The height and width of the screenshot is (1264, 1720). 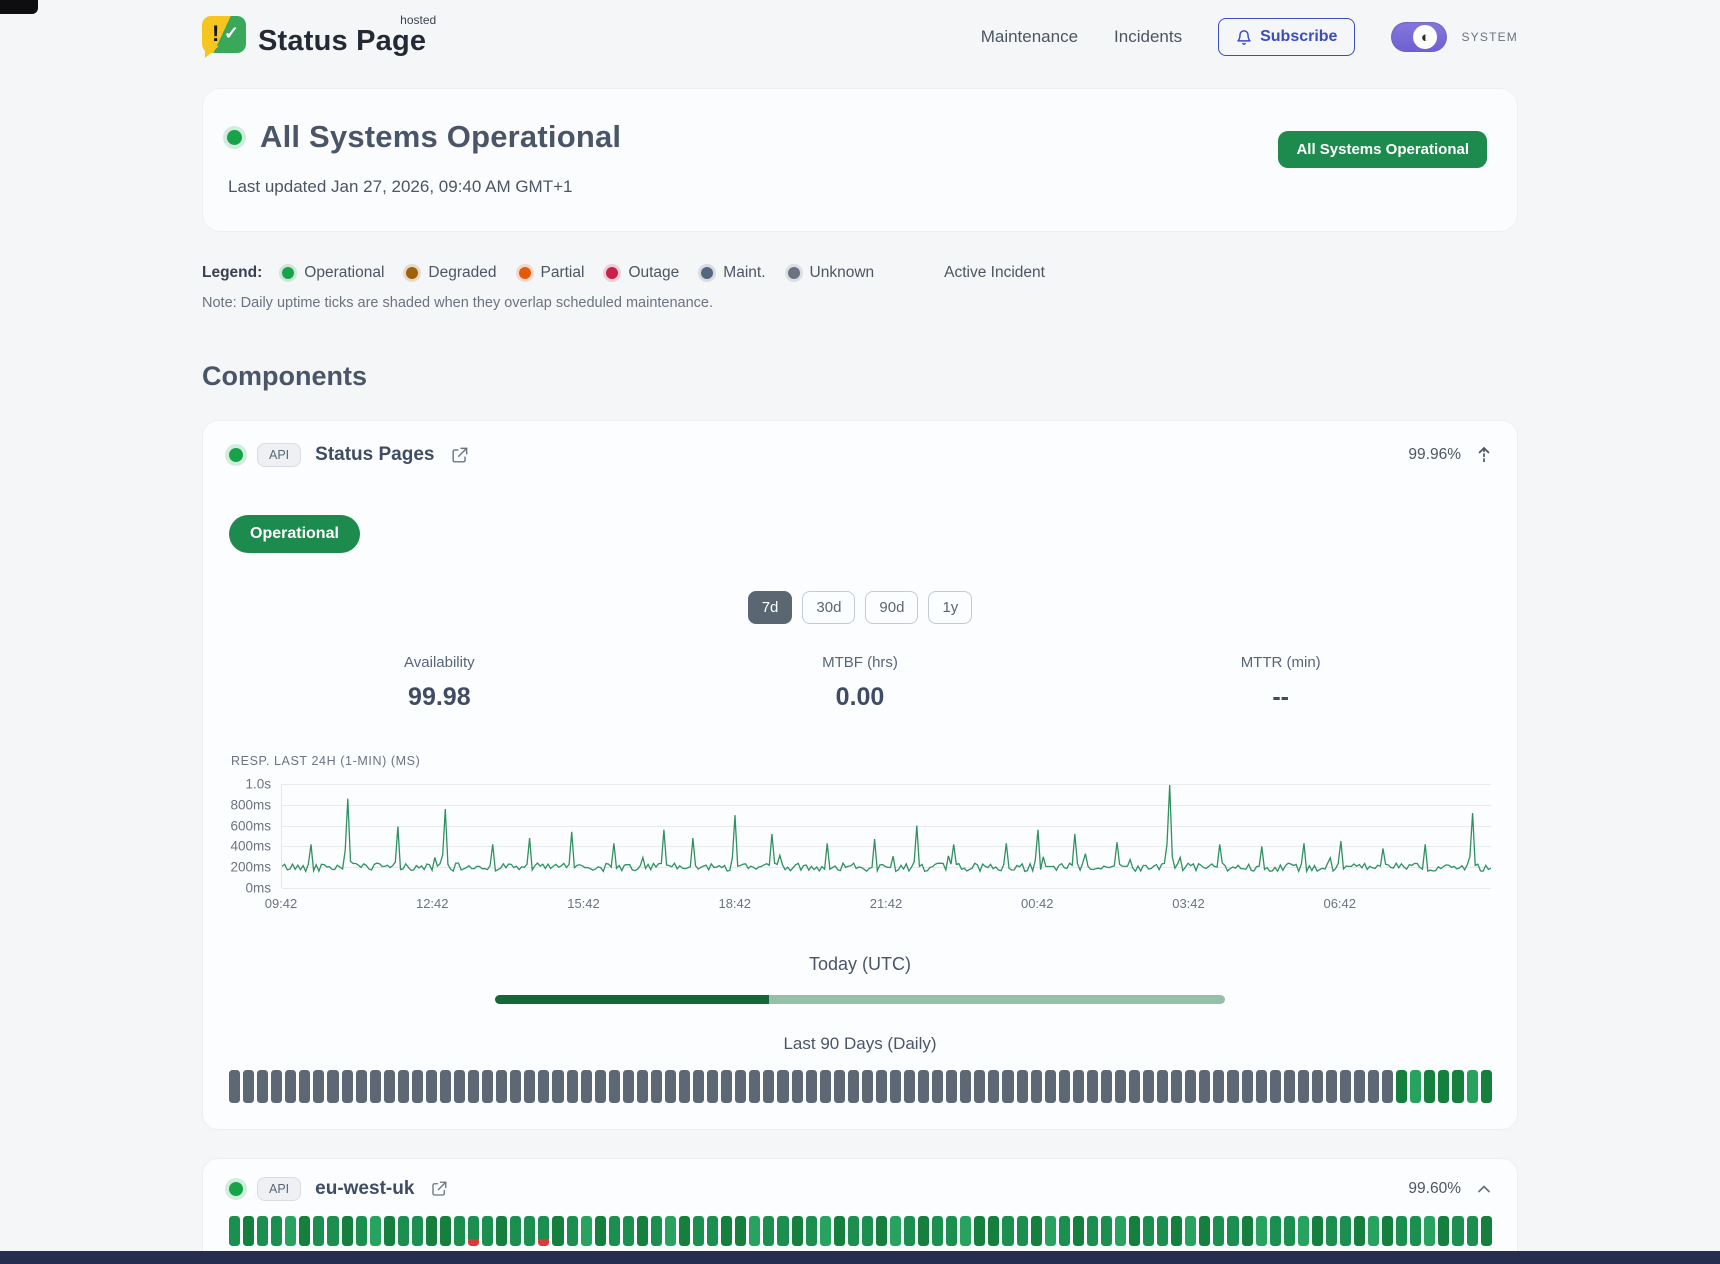 I want to click on subscribe-button: Subscribe, so click(x=1287, y=37).